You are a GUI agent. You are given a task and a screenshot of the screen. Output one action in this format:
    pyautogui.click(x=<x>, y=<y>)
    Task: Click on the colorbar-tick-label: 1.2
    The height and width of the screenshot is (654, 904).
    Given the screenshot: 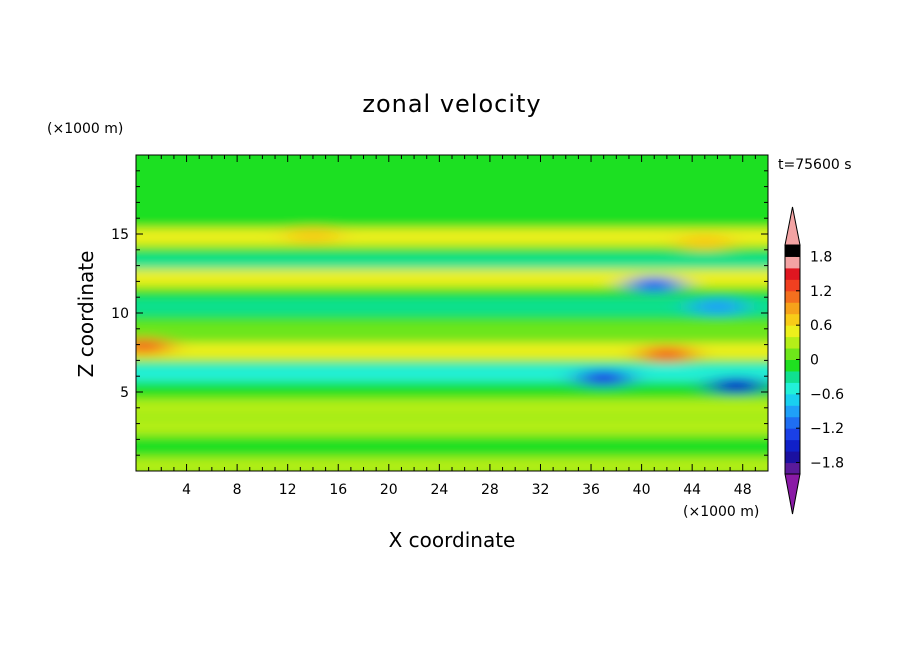 What is the action you would take?
    pyautogui.click(x=821, y=292)
    